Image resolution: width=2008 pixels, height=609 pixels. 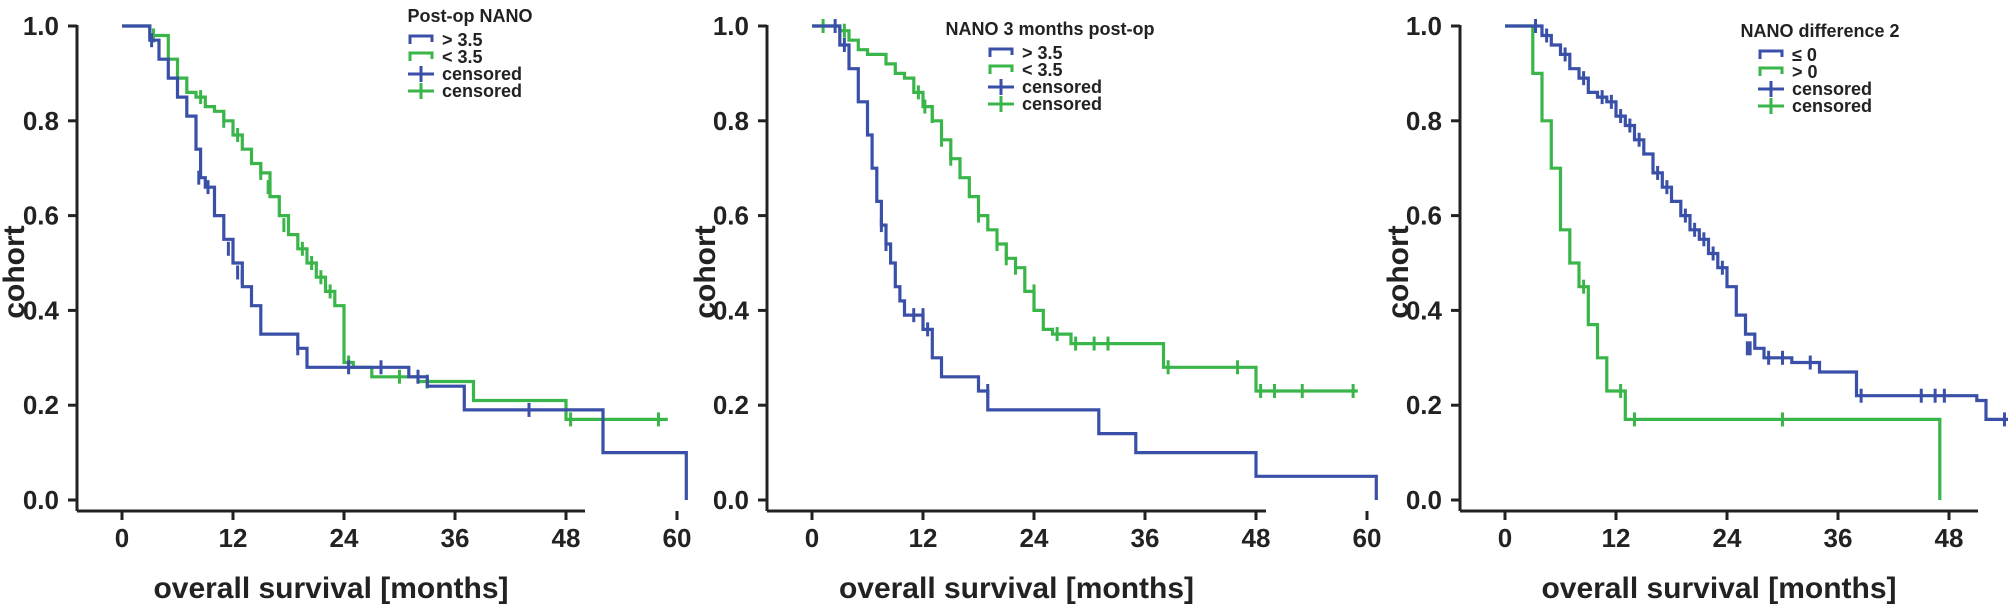 What do you see at coordinates (1805, 72) in the screenshot?
I see `legend-entry-label: > 0` at bounding box center [1805, 72].